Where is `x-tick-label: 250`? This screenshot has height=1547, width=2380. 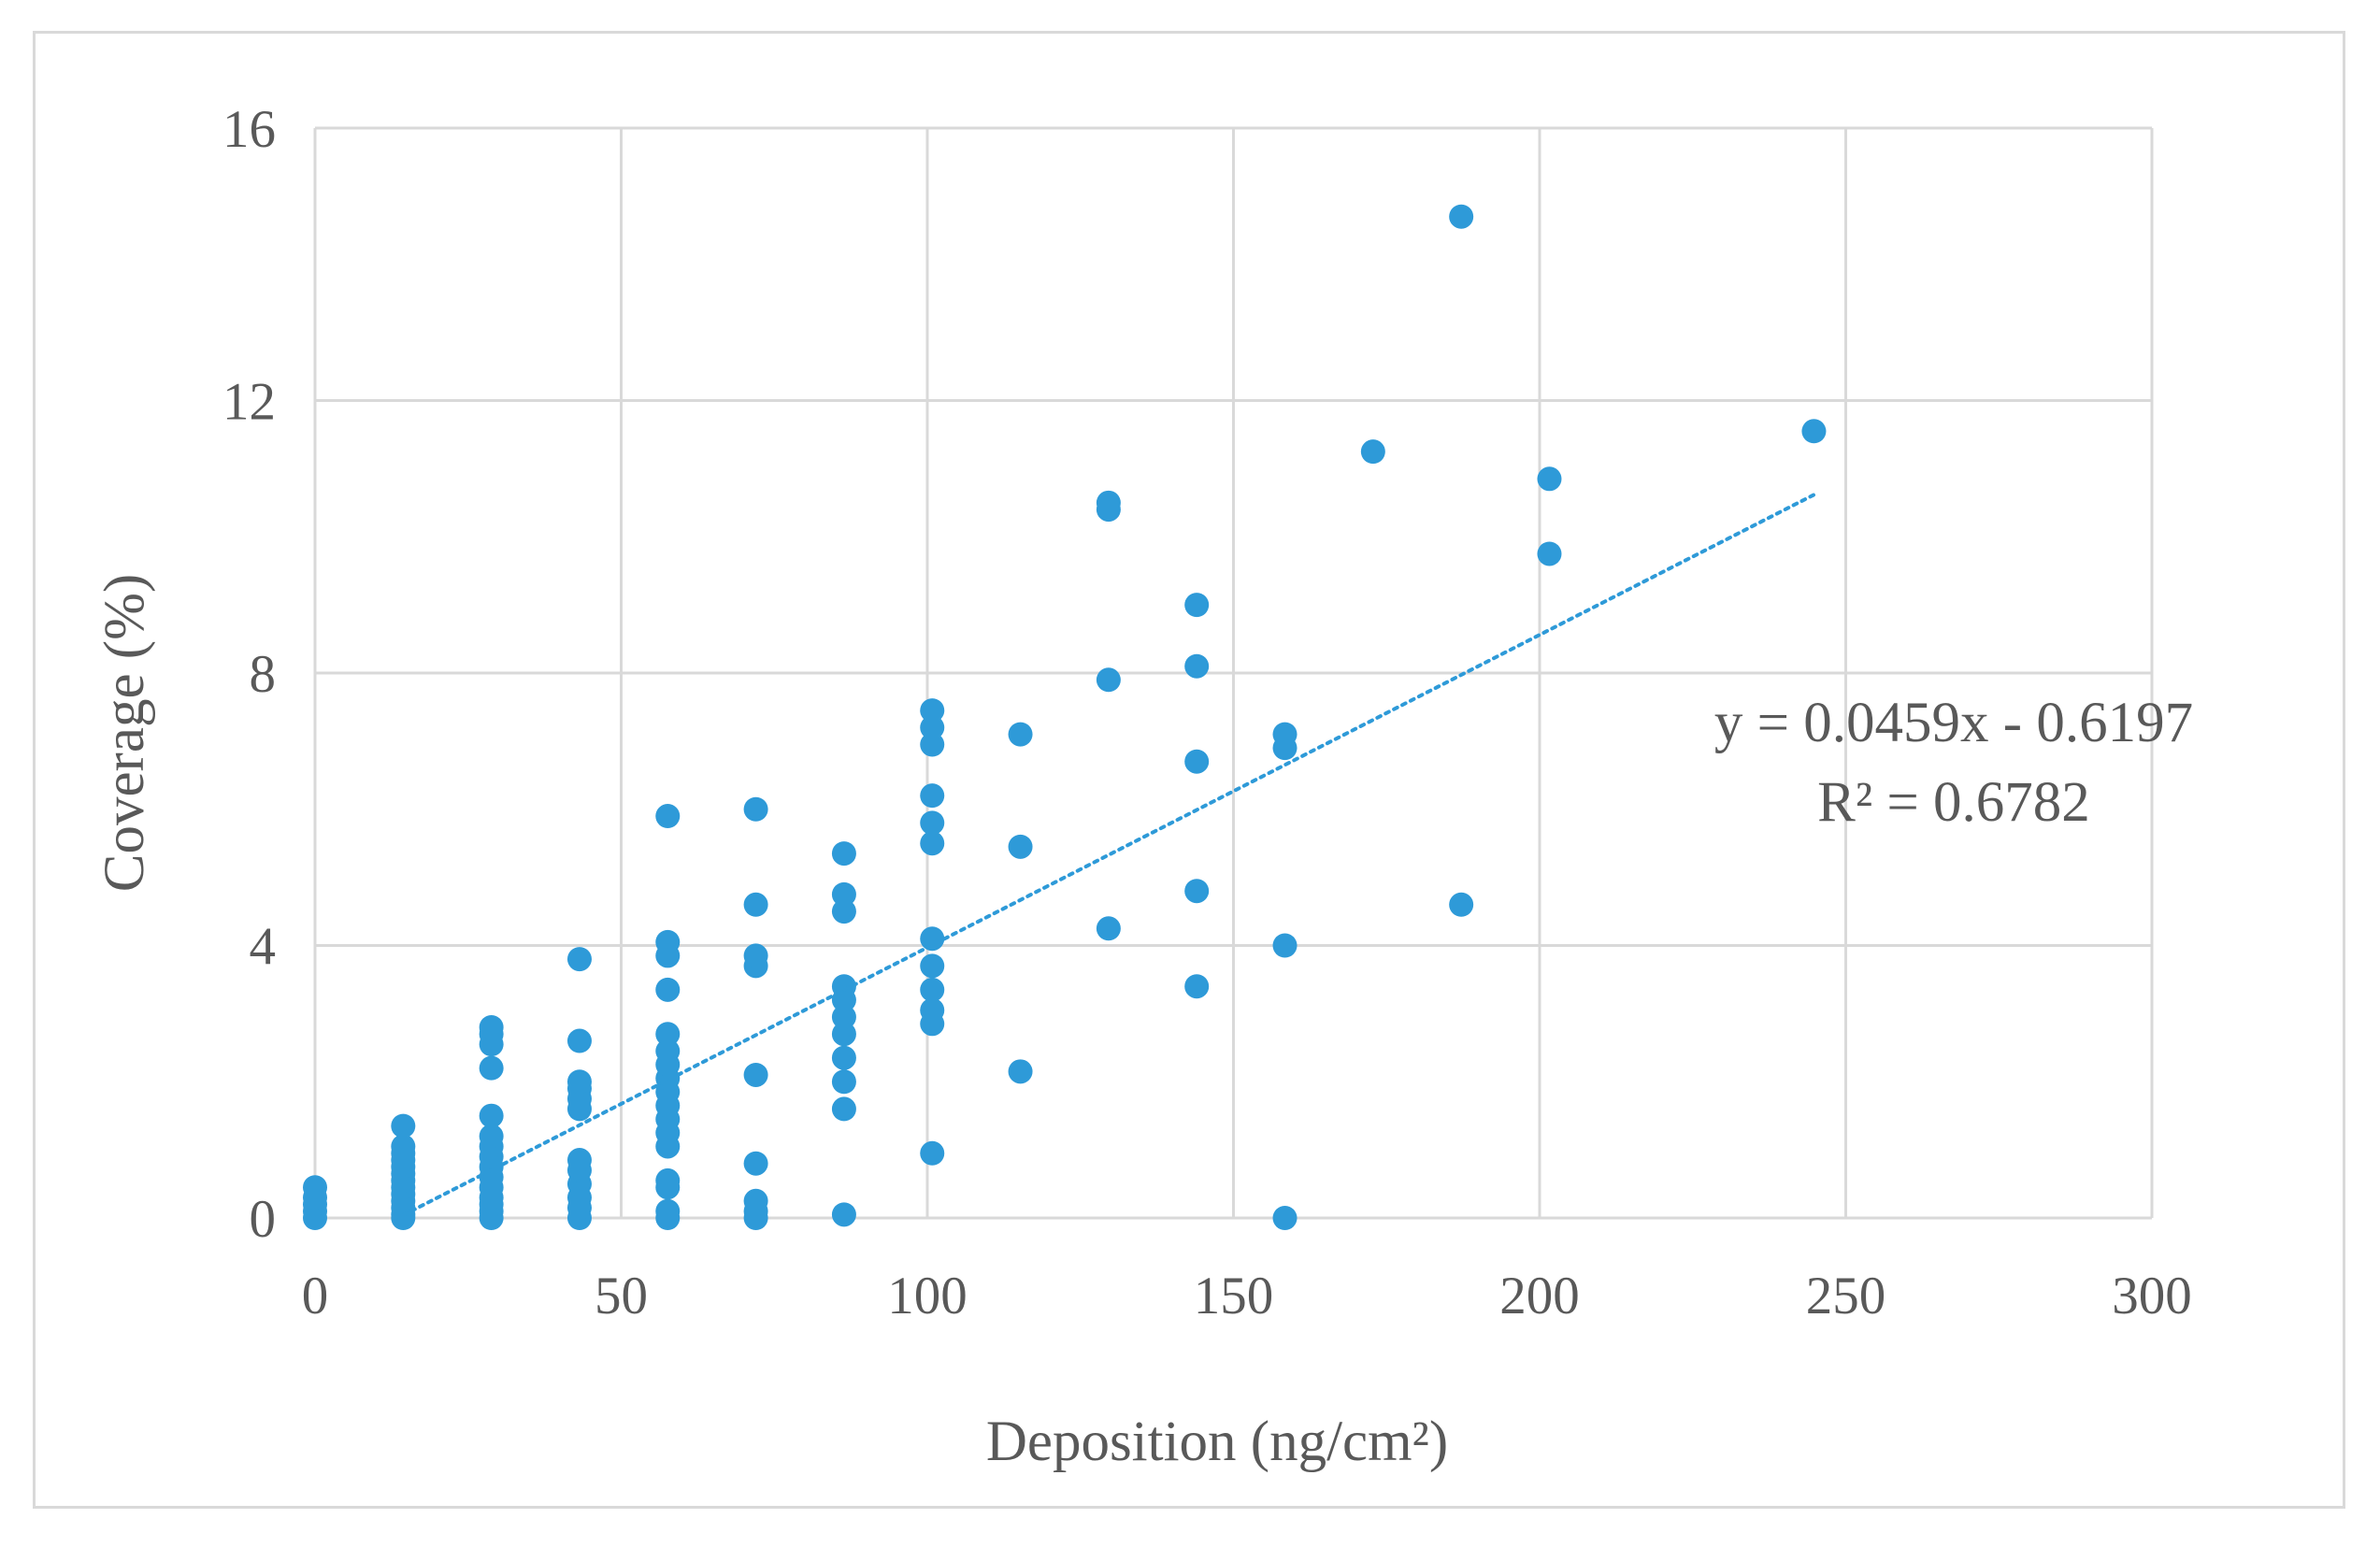
x-tick-label: 250 is located at coordinates (1846, 1296).